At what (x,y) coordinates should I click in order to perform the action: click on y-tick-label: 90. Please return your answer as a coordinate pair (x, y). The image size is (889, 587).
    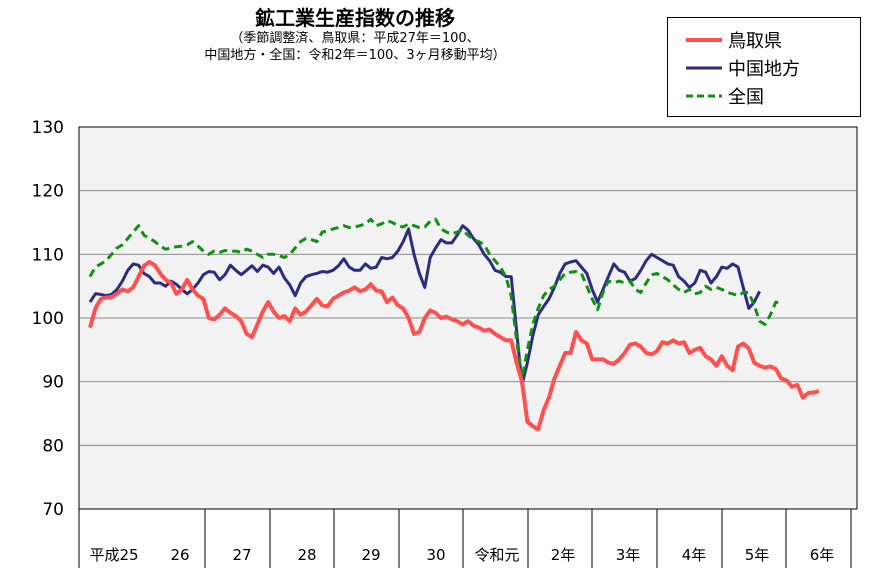
    Looking at the image, I should click on (53, 383).